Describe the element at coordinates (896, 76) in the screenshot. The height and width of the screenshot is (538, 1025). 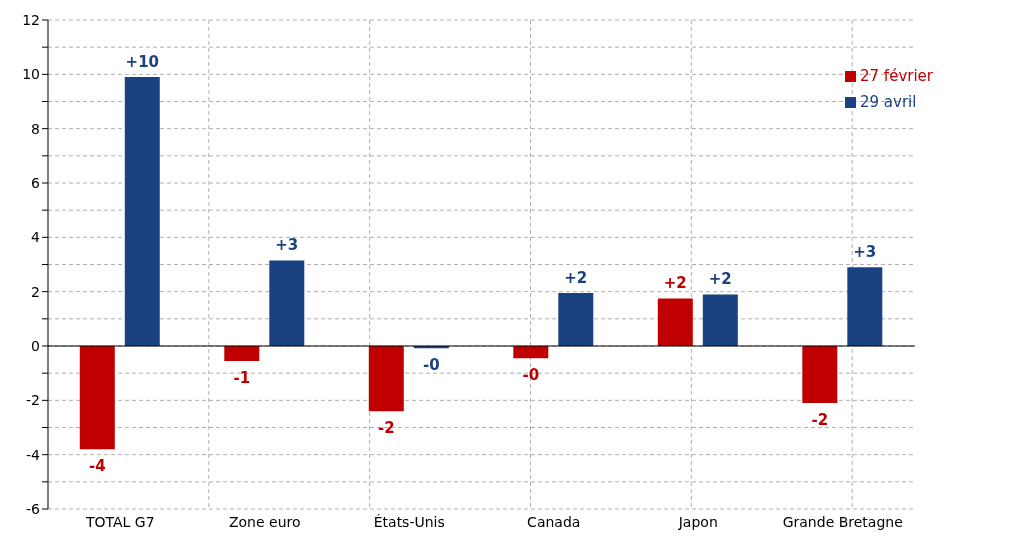
I see `legend-label: 27 février` at that location.